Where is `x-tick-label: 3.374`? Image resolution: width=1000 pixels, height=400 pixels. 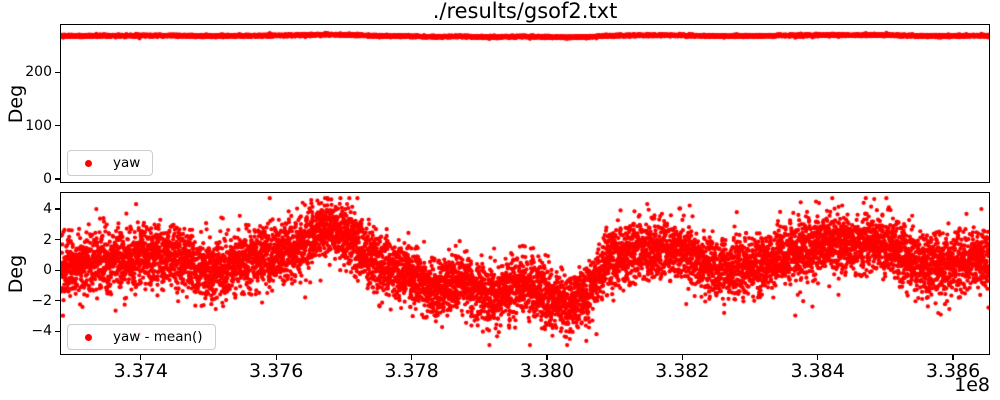 x-tick-label: 3.374 is located at coordinates (140, 371).